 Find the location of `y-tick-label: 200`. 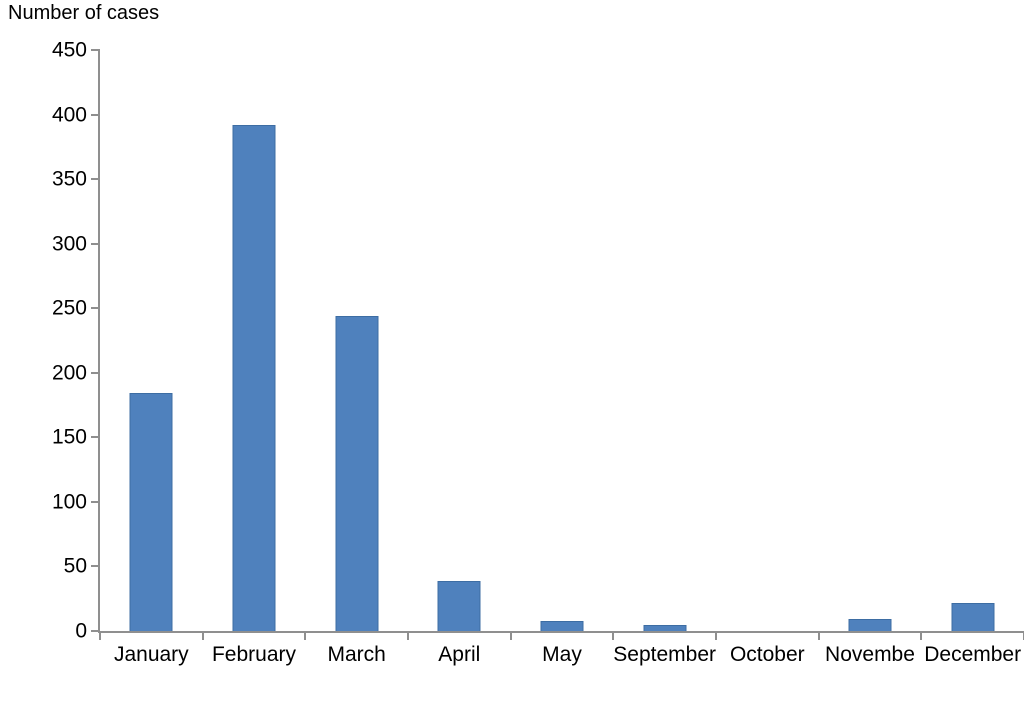

y-tick-label: 200 is located at coordinates (69, 373).